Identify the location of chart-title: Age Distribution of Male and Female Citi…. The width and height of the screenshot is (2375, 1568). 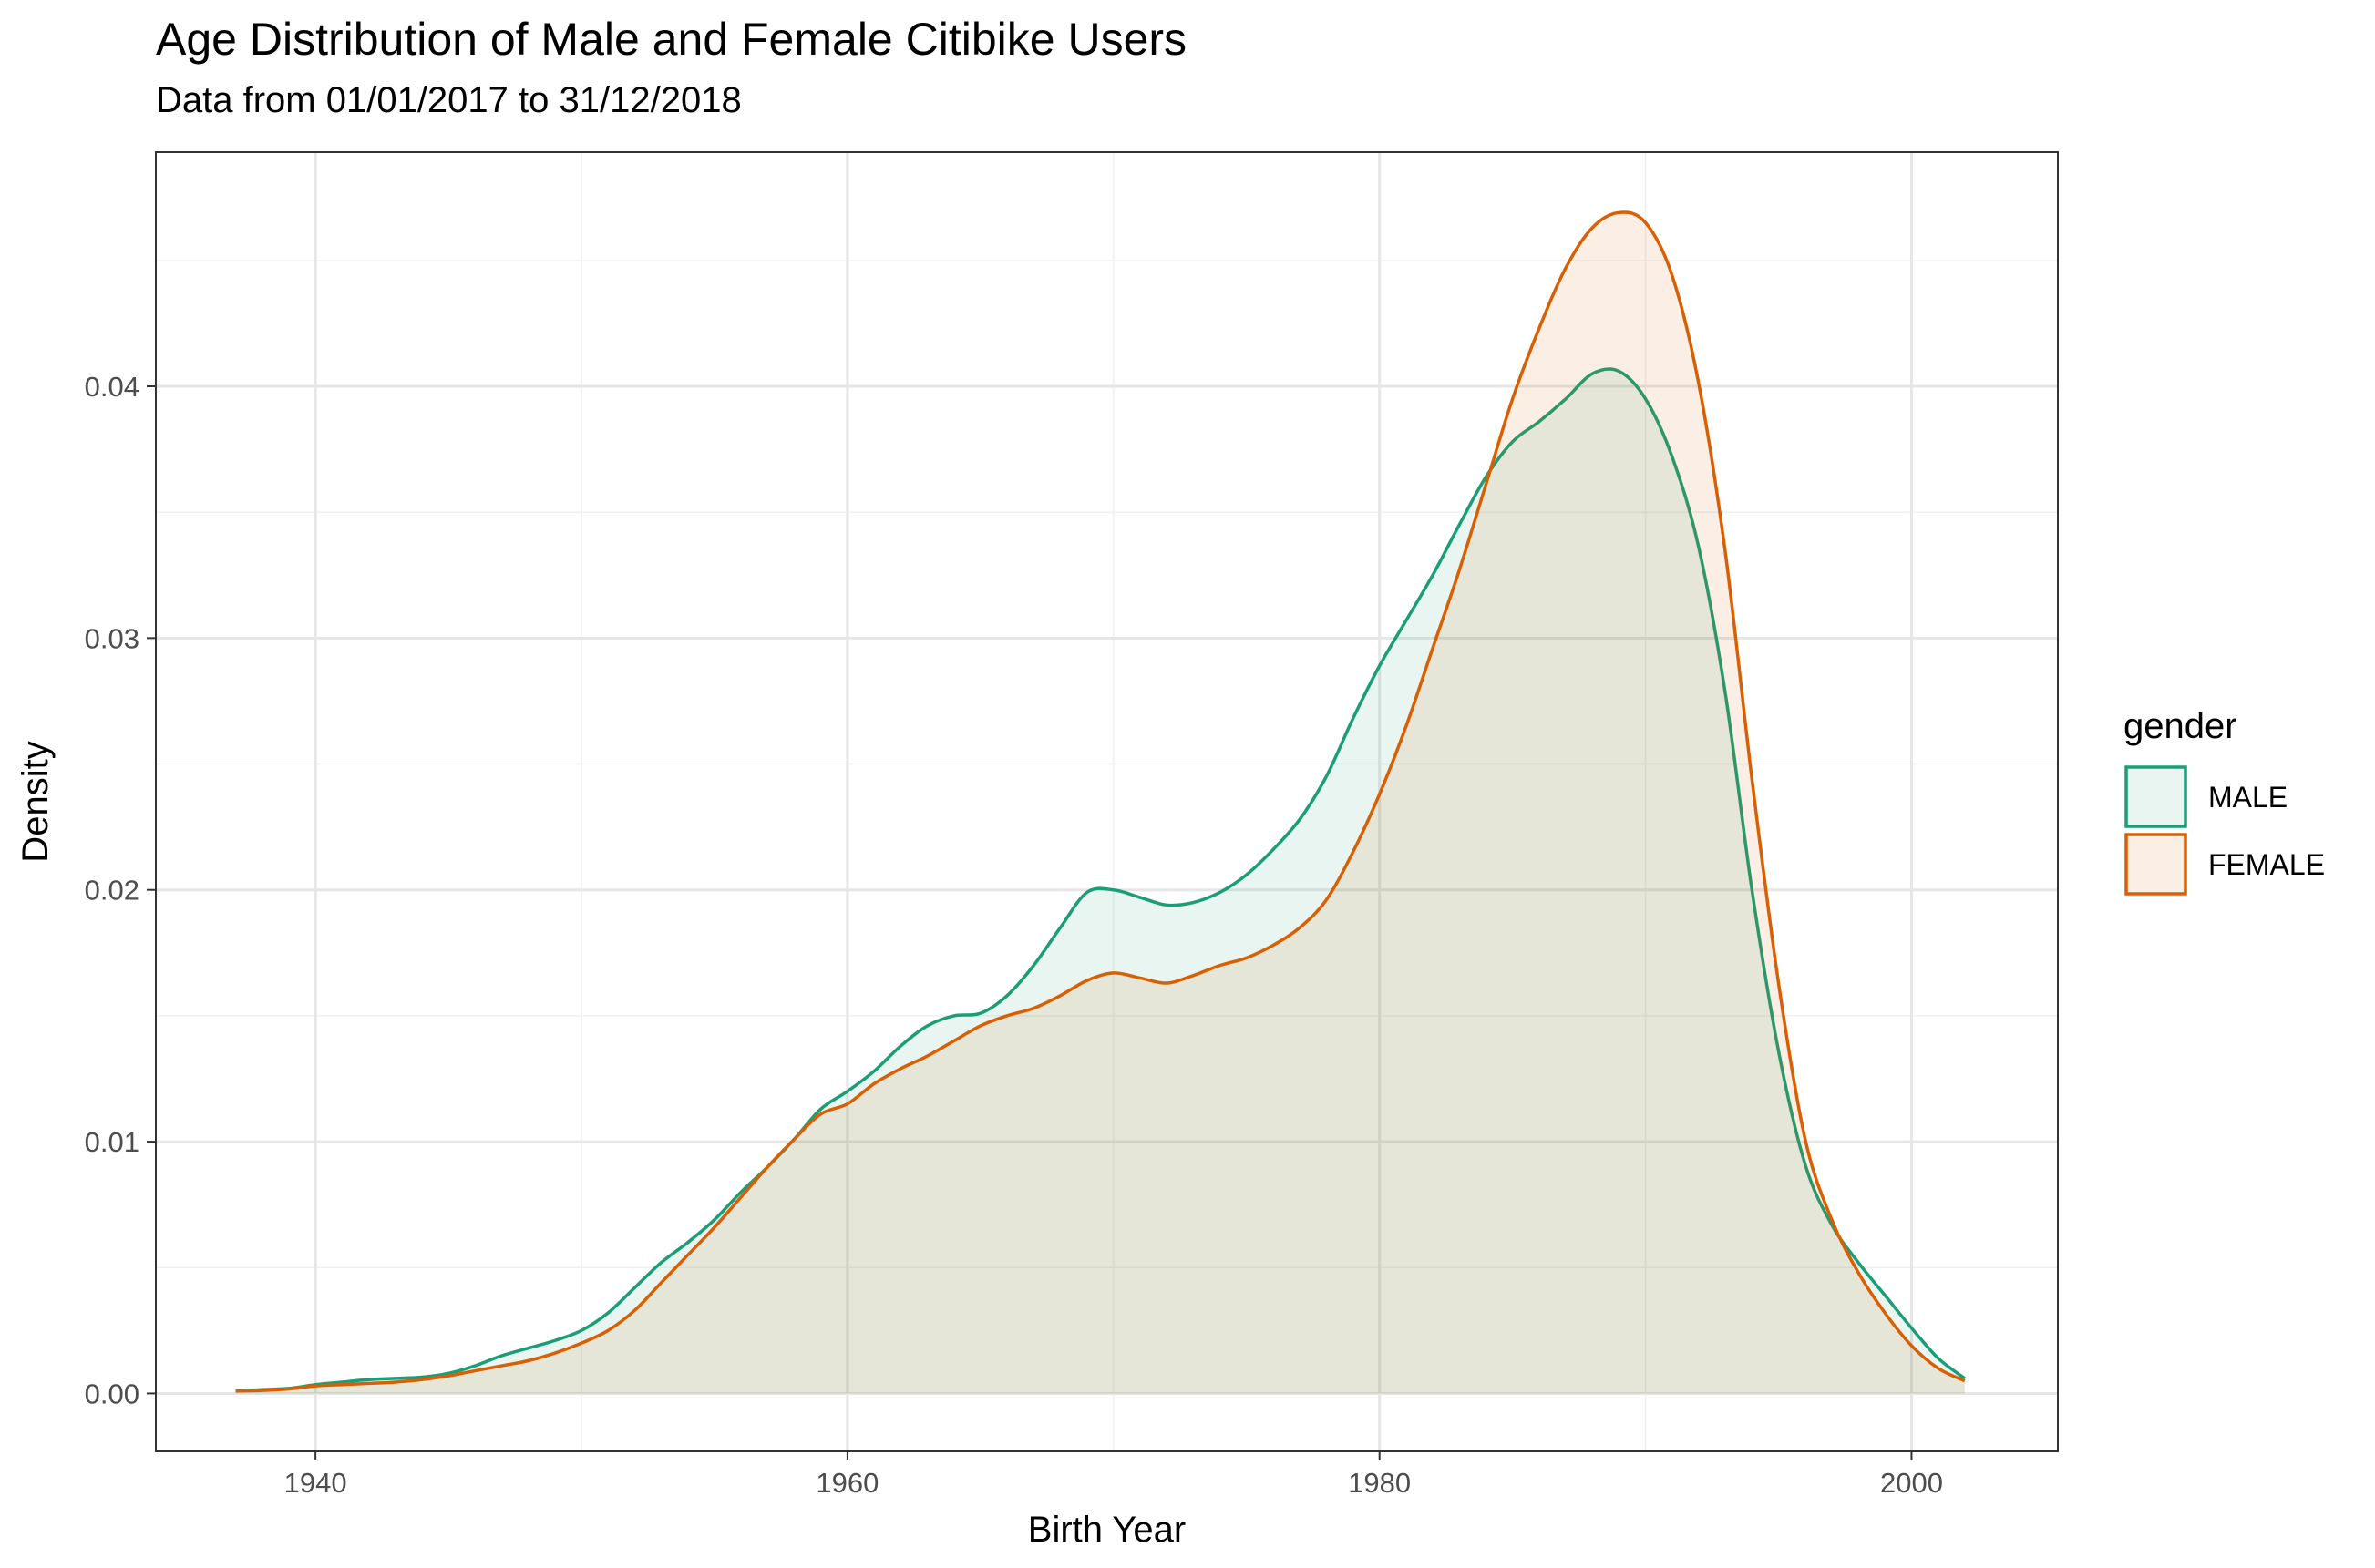
(672, 39).